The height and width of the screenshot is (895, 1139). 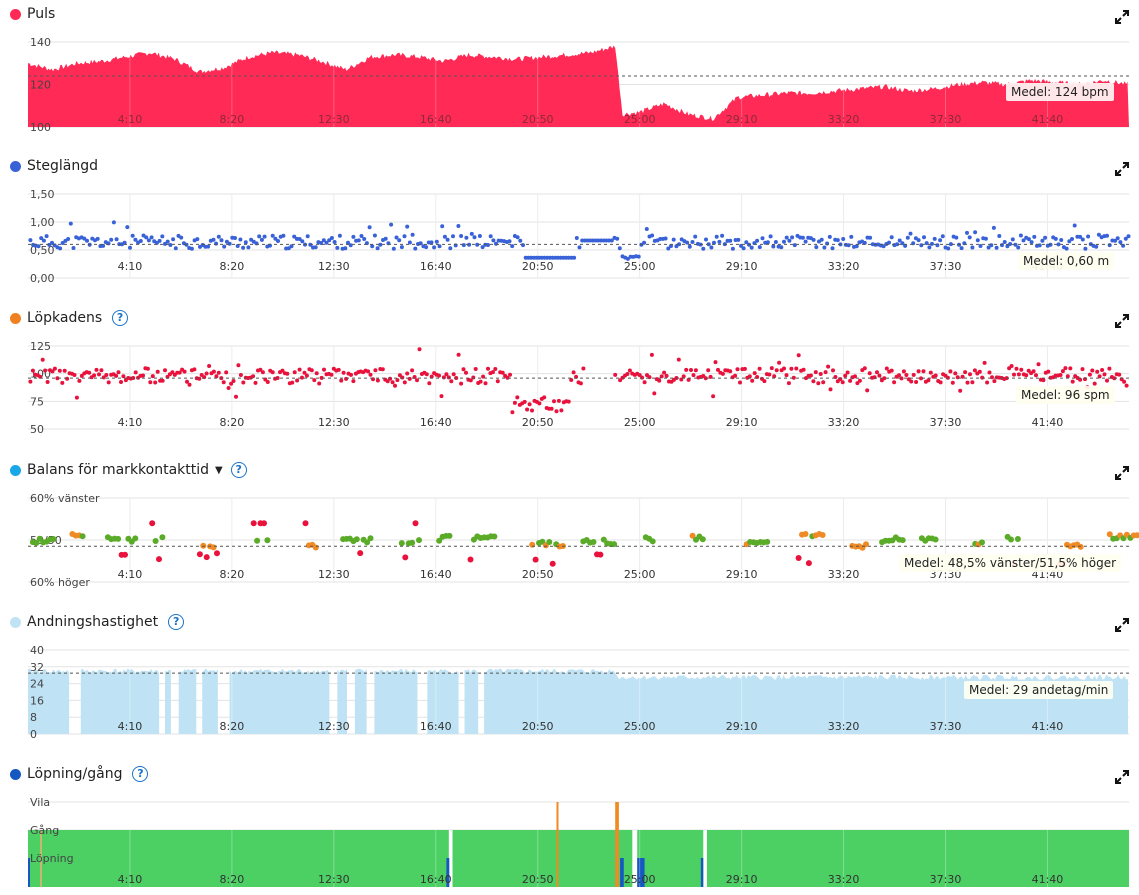 What do you see at coordinates (578, 858) in the screenshot?
I see `run-band` at bounding box center [578, 858].